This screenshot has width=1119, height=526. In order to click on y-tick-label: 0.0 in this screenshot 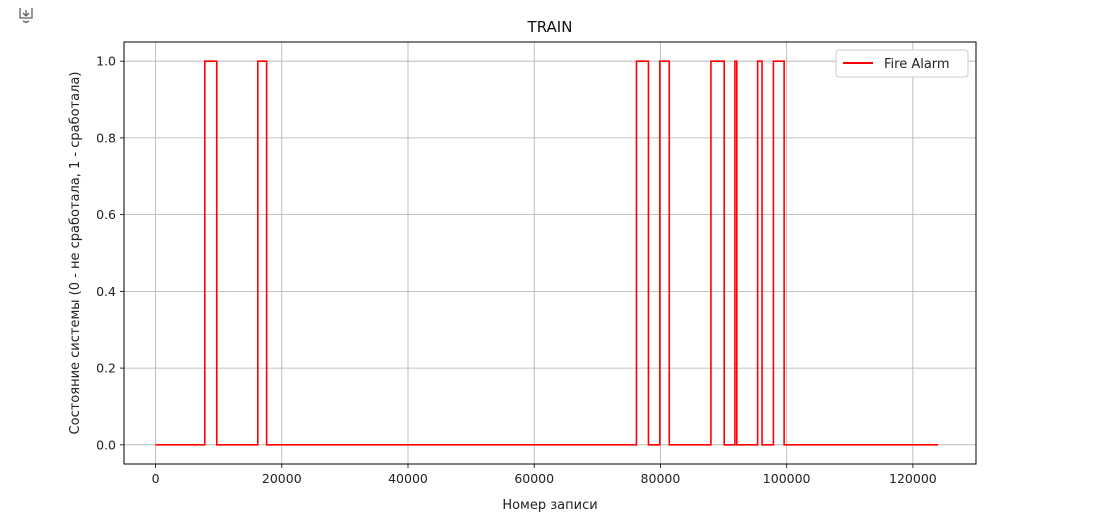, I will do `click(106, 444)`.